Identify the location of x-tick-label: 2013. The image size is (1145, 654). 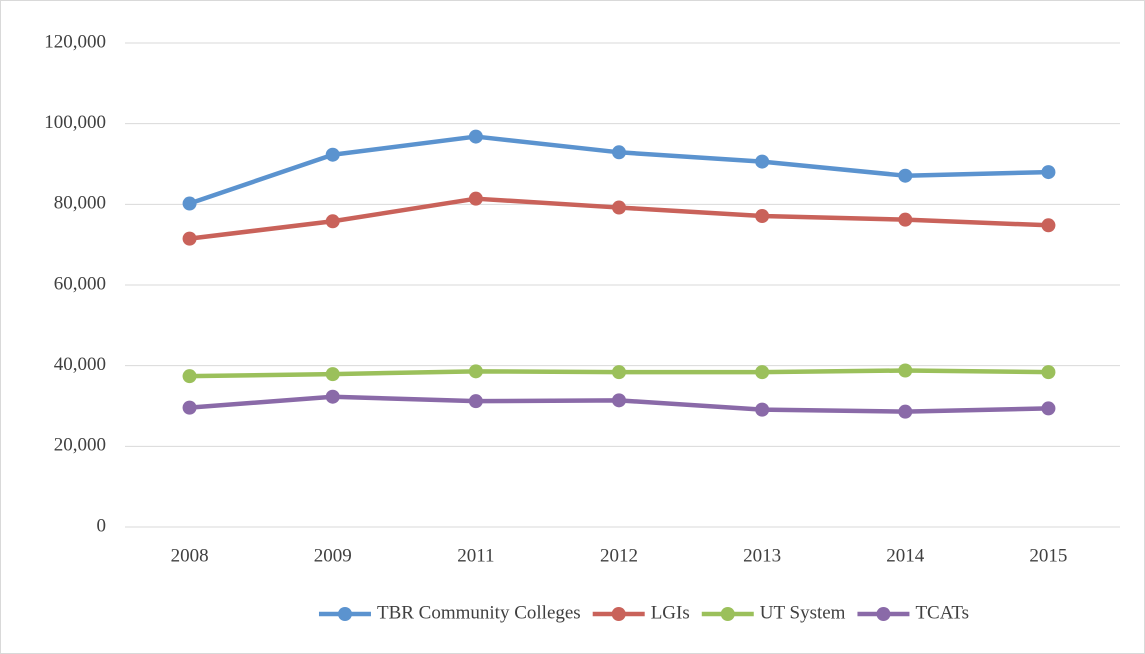
(762, 555).